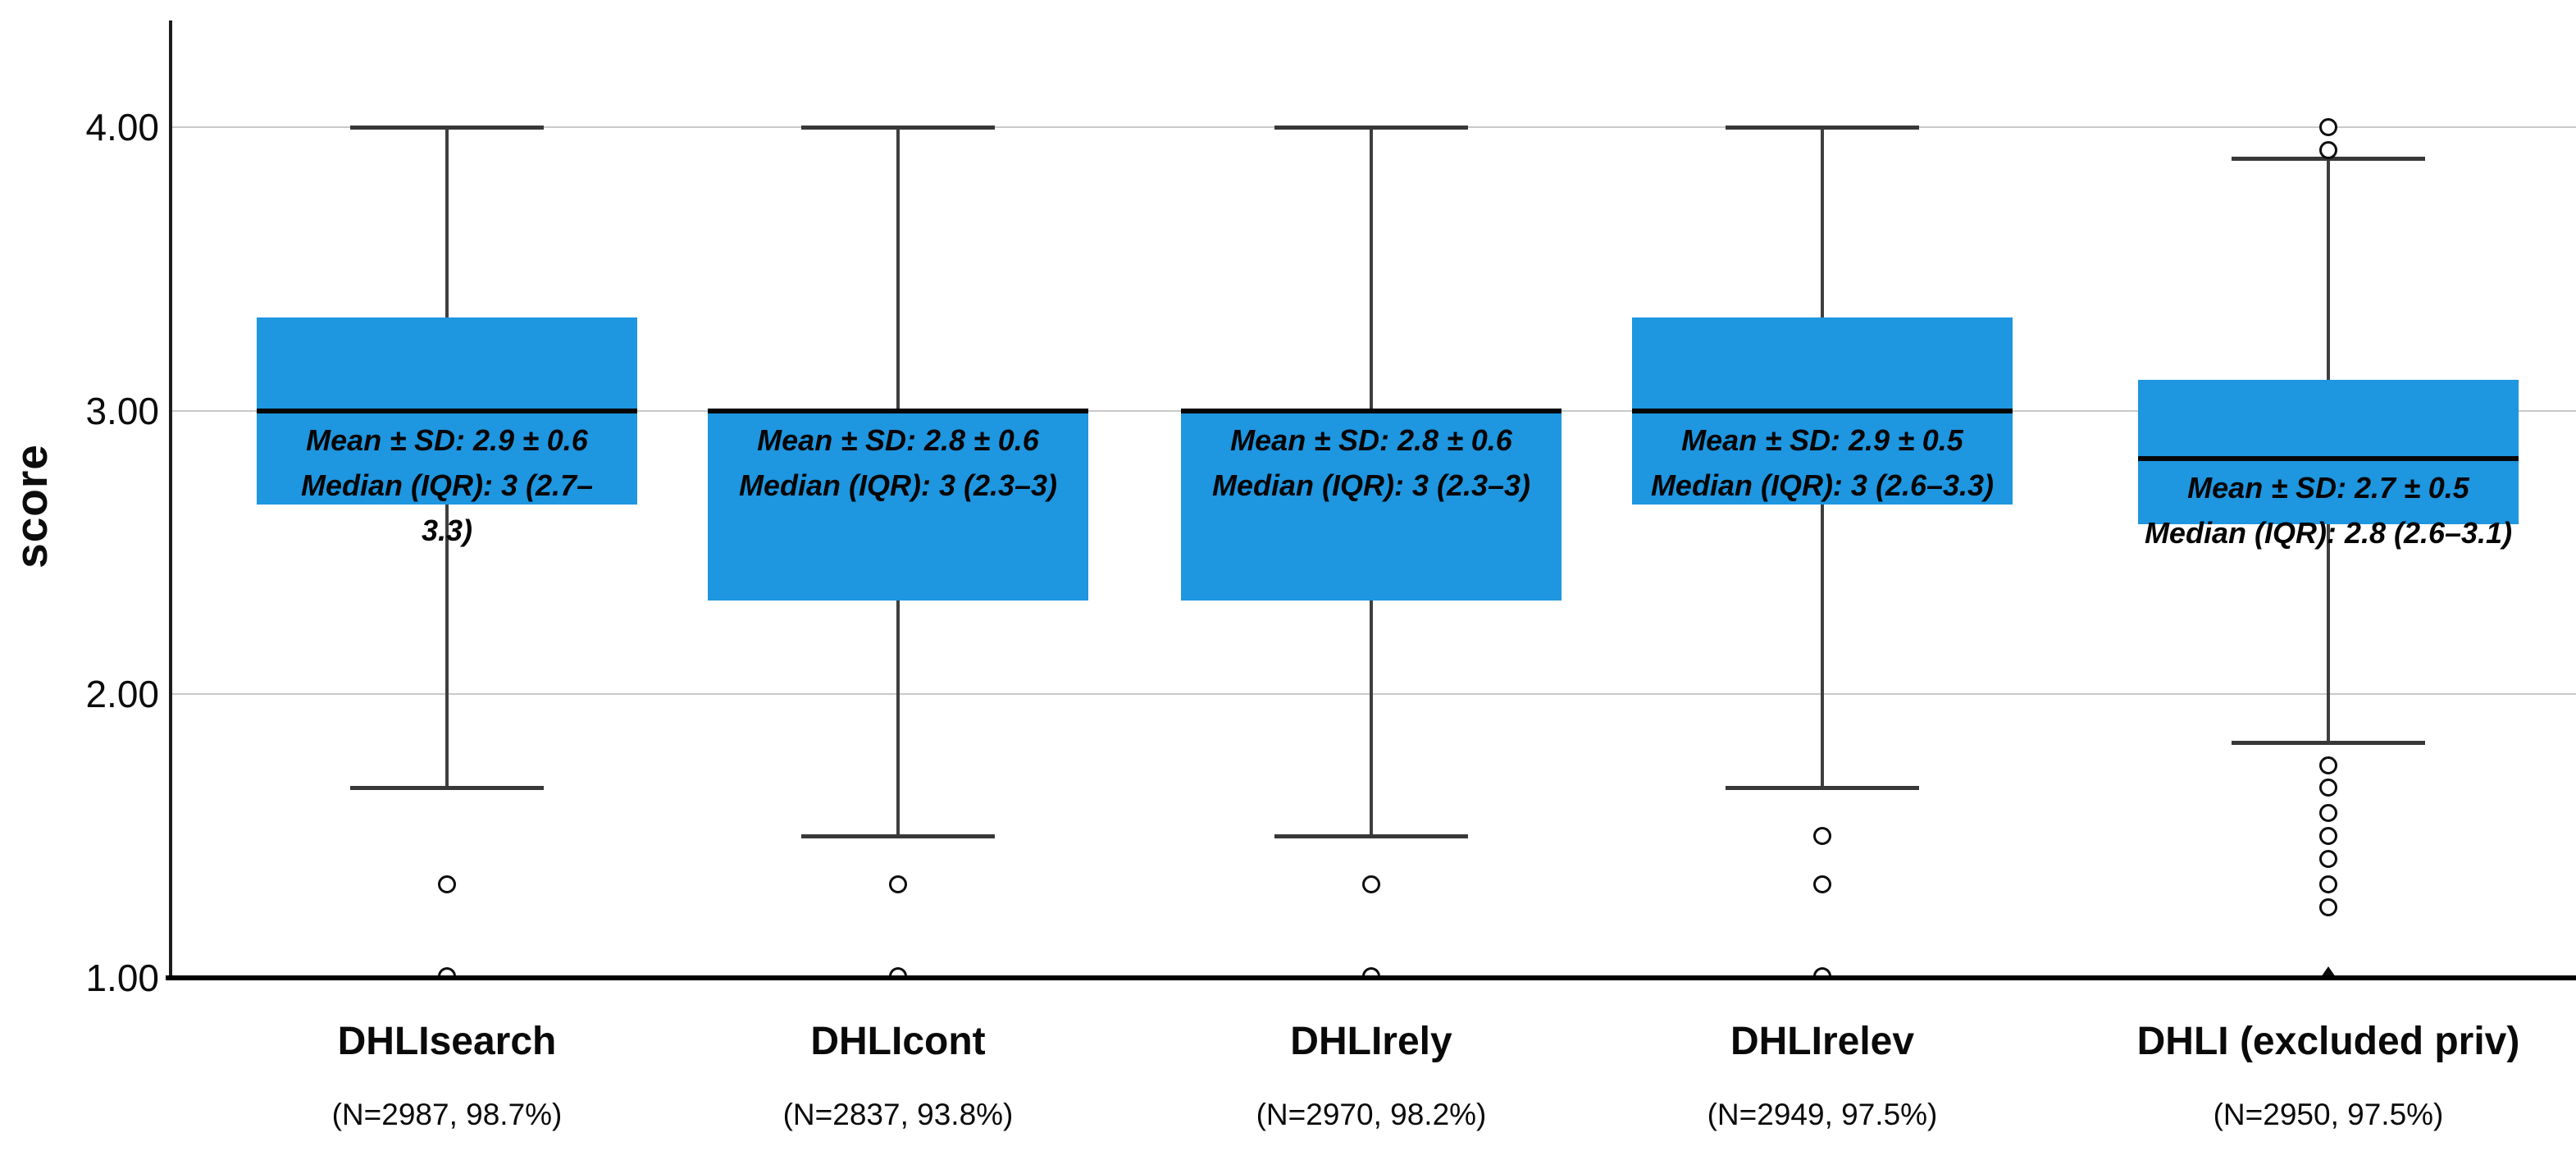 This screenshot has height=1160, width=2576. Describe the element at coordinates (170, 501) in the screenshot. I see `y-axis-line` at that location.